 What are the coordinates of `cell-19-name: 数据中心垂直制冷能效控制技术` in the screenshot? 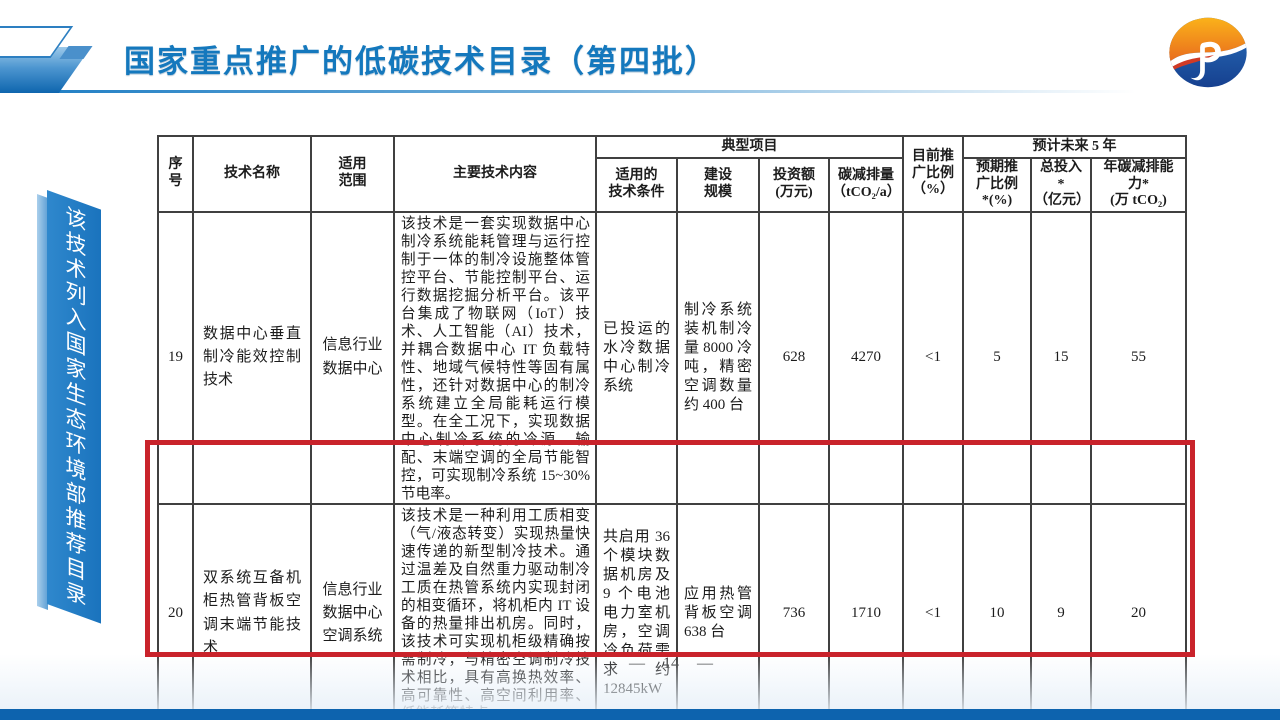 It's located at (252, 357).